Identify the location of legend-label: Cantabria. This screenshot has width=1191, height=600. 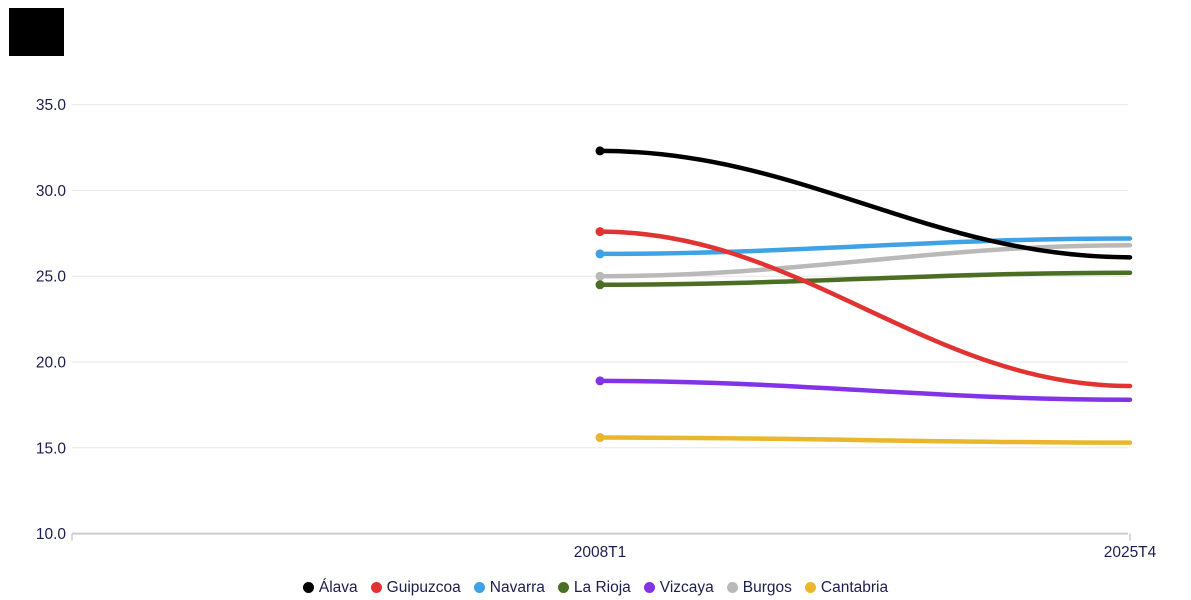
(854, 587).